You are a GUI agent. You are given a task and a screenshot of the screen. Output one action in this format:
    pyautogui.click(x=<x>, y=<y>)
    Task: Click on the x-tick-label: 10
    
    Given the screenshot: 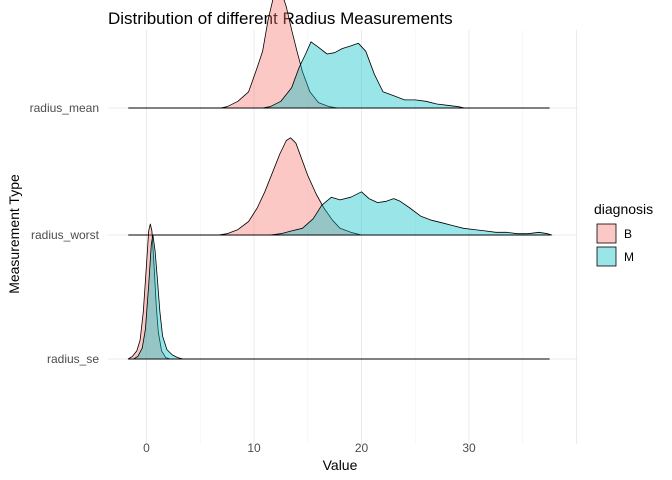 What is the action you would take?
    pyautogui.click(x=254, y=448)
    